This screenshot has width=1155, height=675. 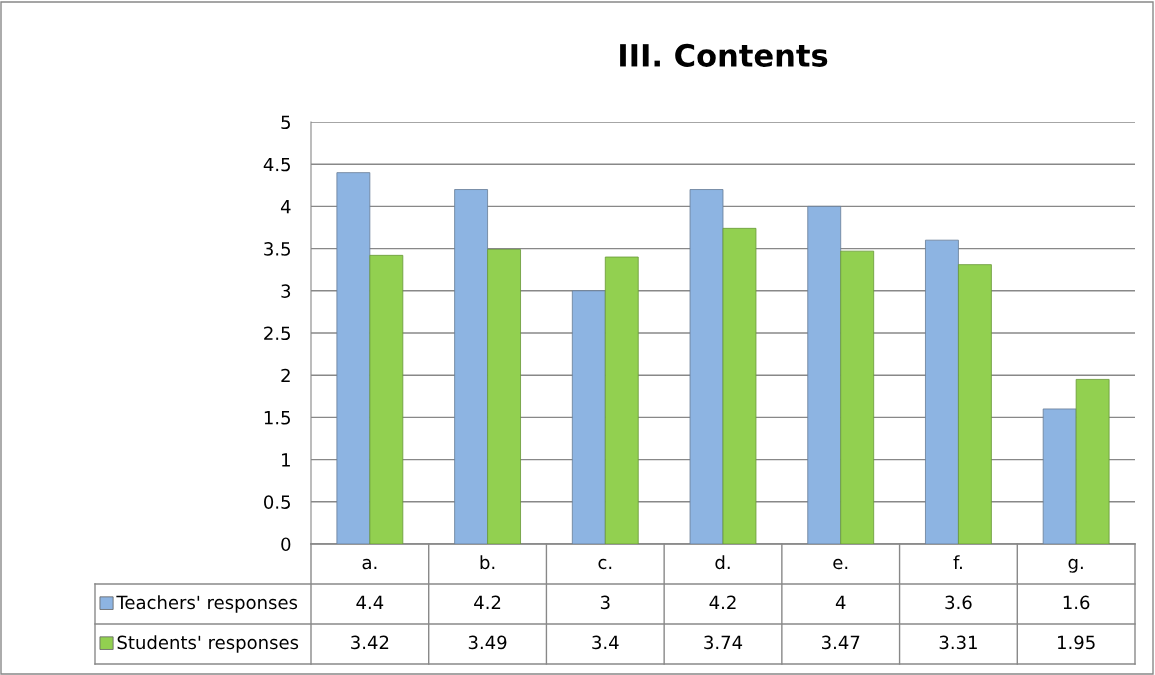 I want to click on data-label: 3, so click(x=605, y=602).